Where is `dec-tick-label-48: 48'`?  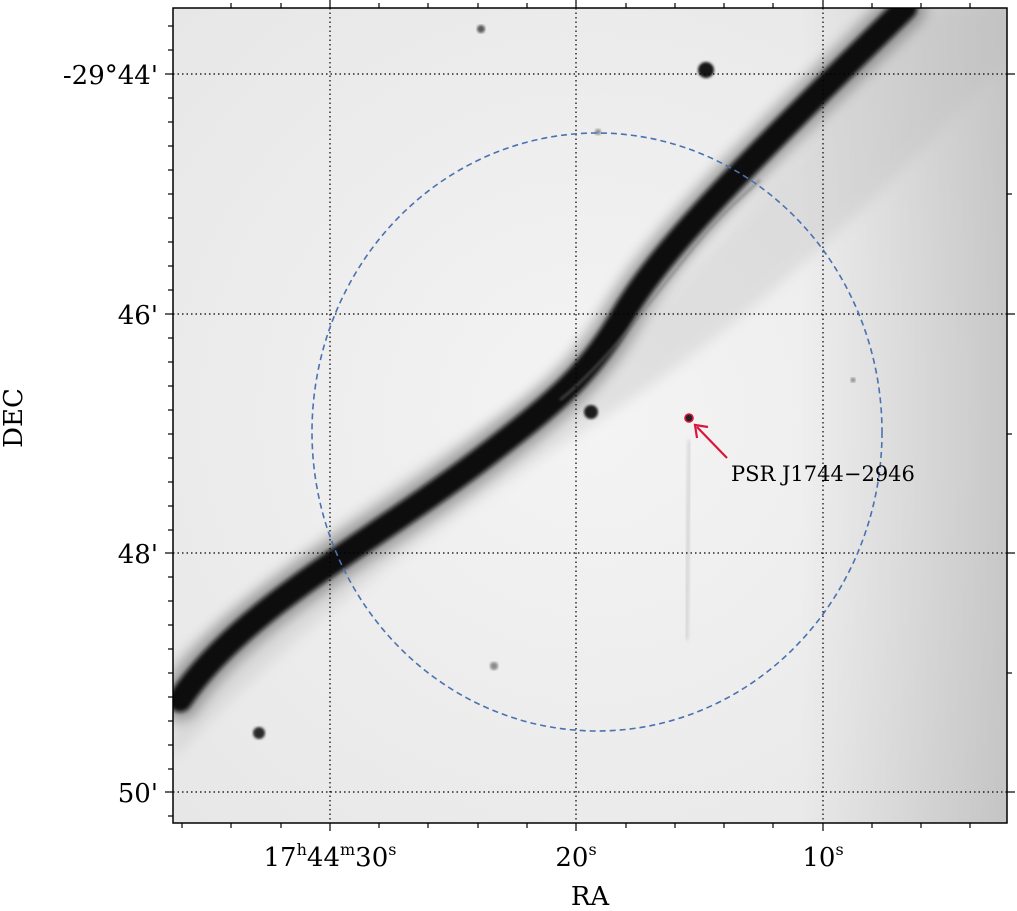
dec-tick-label-48: 48' is located at coordinates (138, 555).